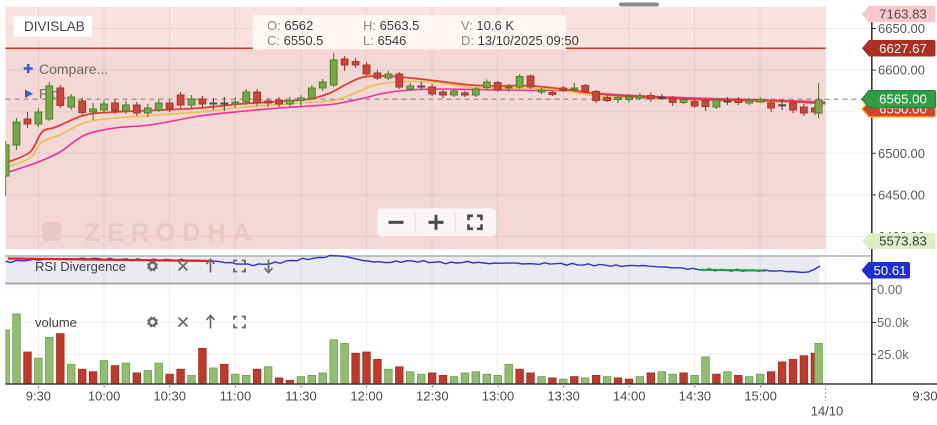 This screenshot has width=937, height=425. What do you see at coordinates (893, 354) in the screenshot?
I see `svg-text: 25.0k` at bounding box center [893, 354].